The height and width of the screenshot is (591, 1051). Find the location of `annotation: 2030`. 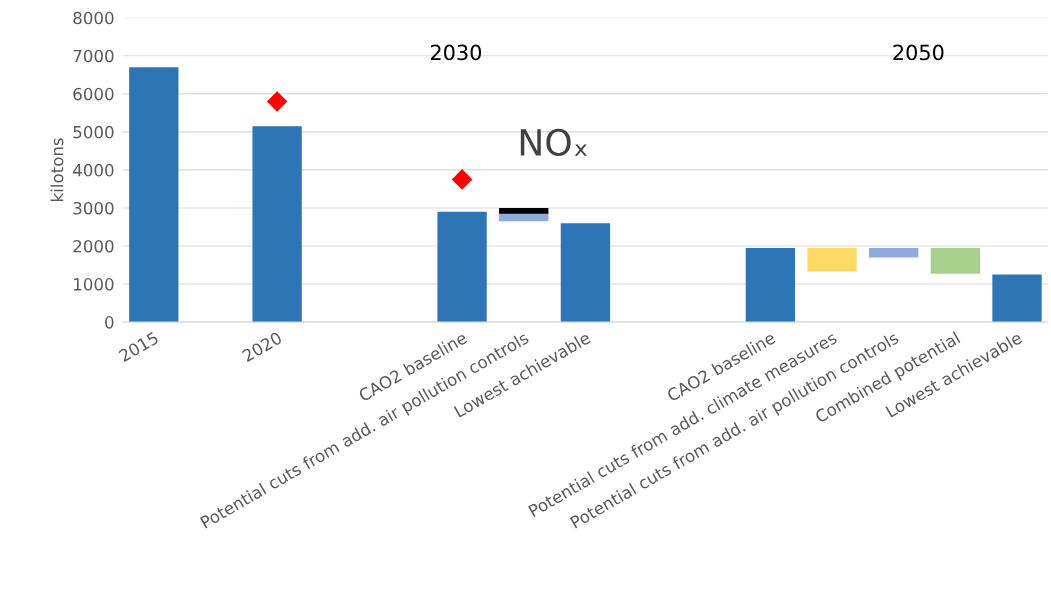

annotation: 2030 is located at coordinates (456, 52).